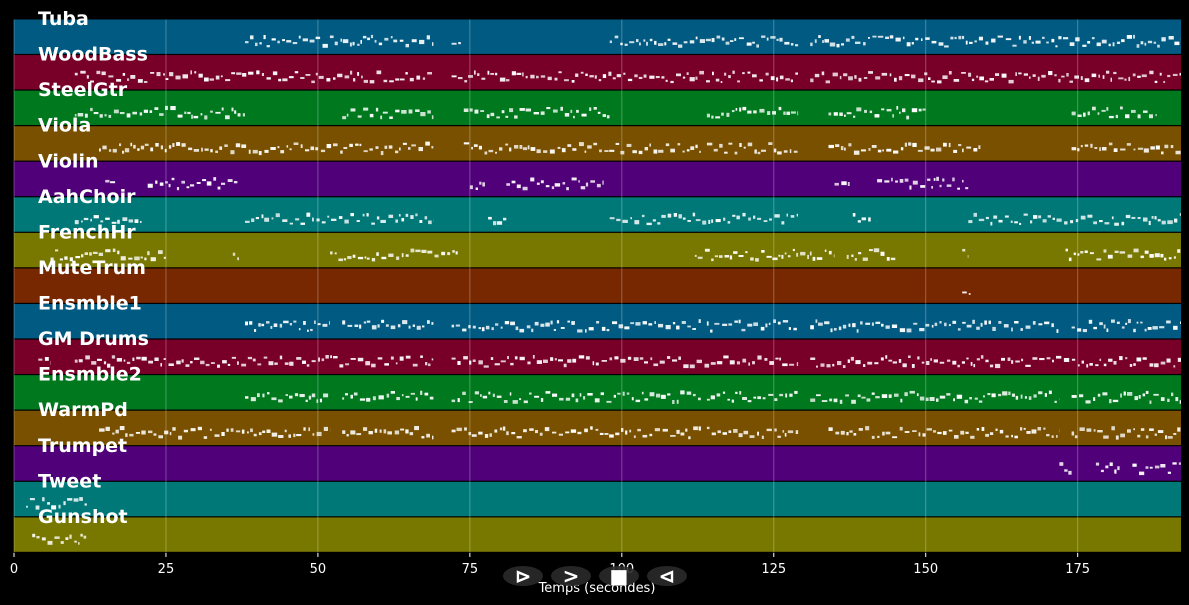 The image size is (1189, 605). I want to click on track-label: Tweet, so click(69, 481).